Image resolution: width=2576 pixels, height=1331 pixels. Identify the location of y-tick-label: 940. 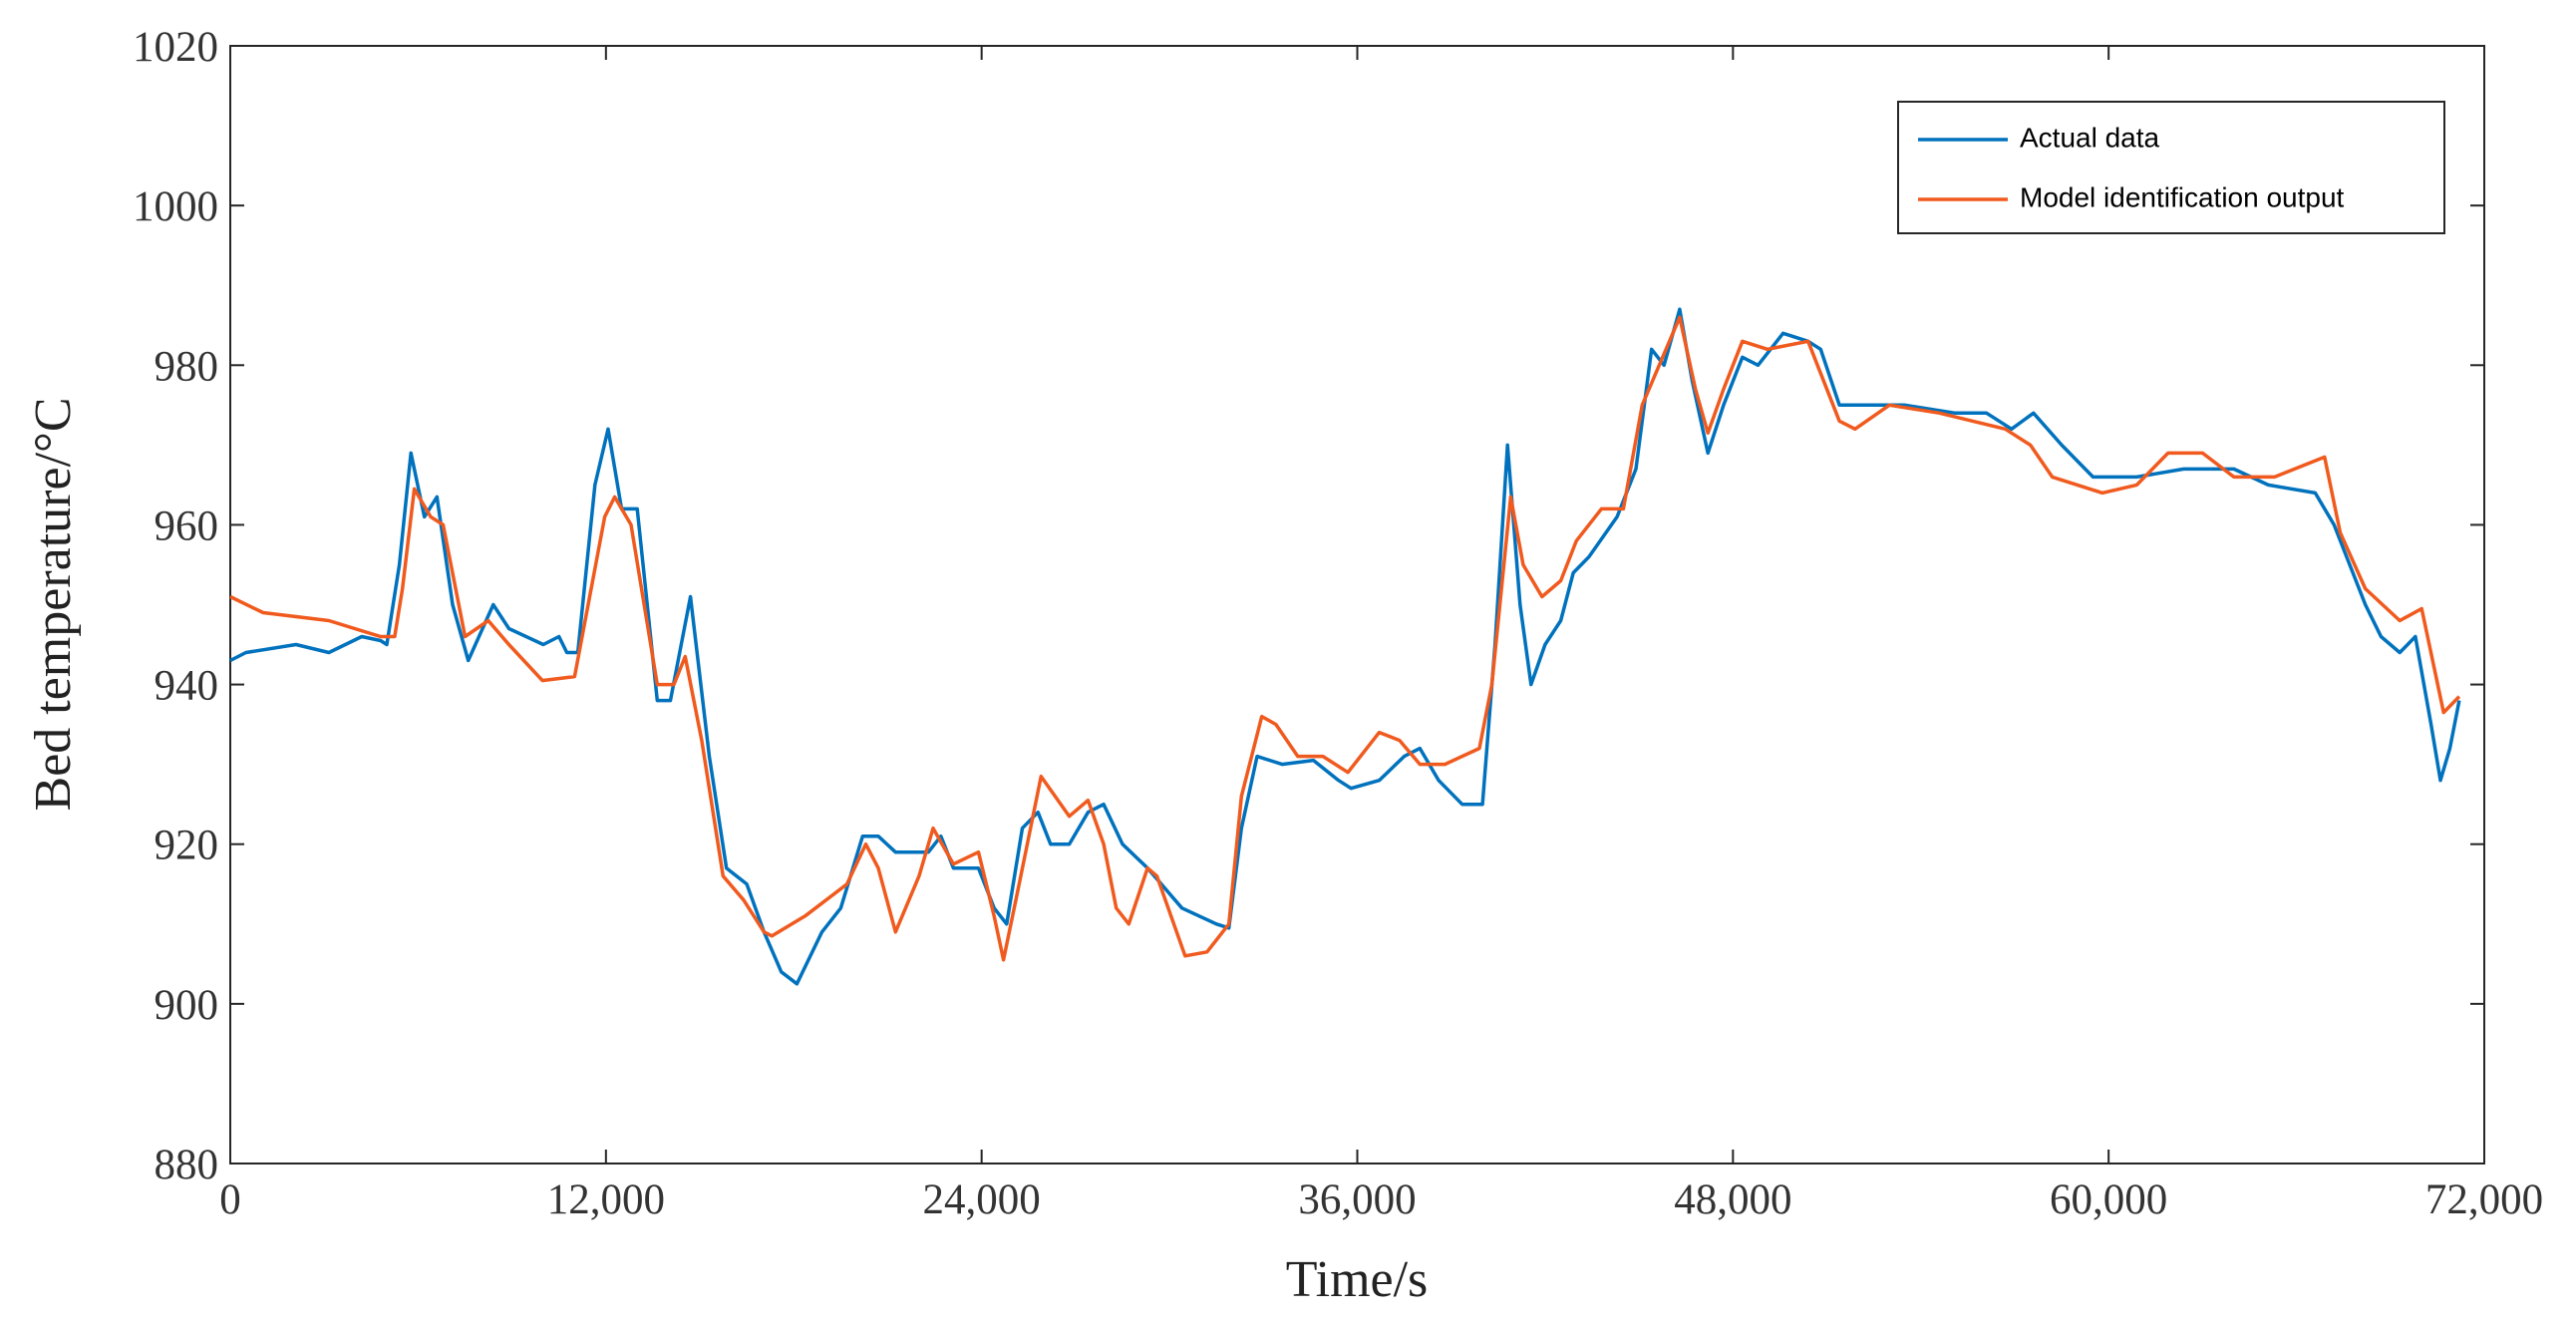
(187, 686).